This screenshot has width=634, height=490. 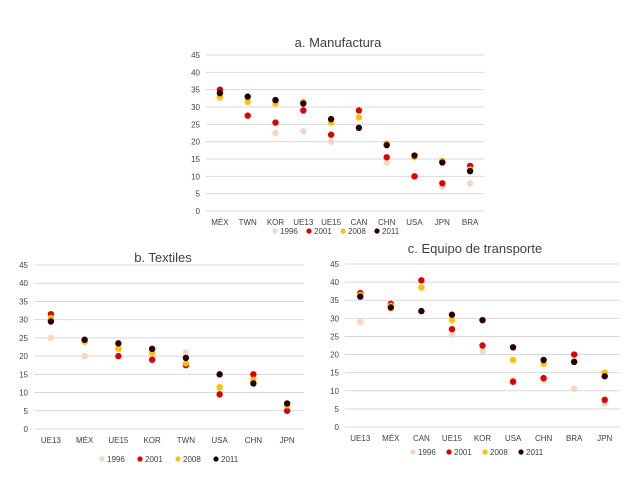 What do you see at coordinates (195, 124) in the screenshot?
I see `y-tick-label: 25` at bounding box center [195, 124].